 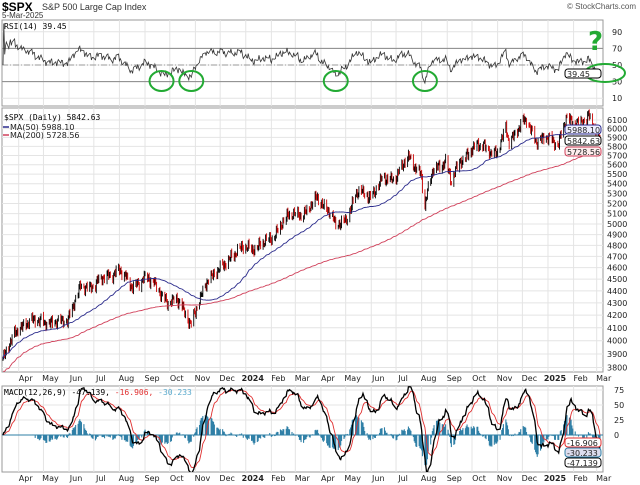 I want to click on price-axis-label: 5700, so click(x=617, y=155).